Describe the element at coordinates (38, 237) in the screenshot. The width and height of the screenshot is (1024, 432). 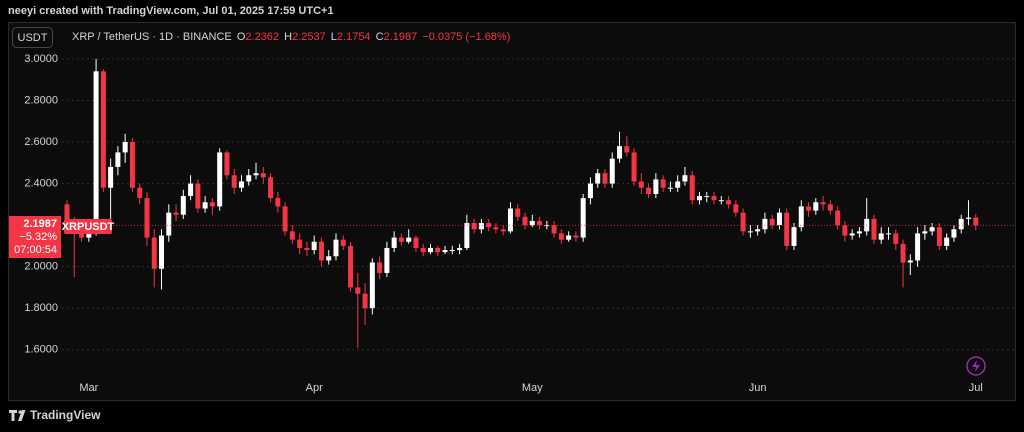
I see `price-change: −5.32%` at that location.